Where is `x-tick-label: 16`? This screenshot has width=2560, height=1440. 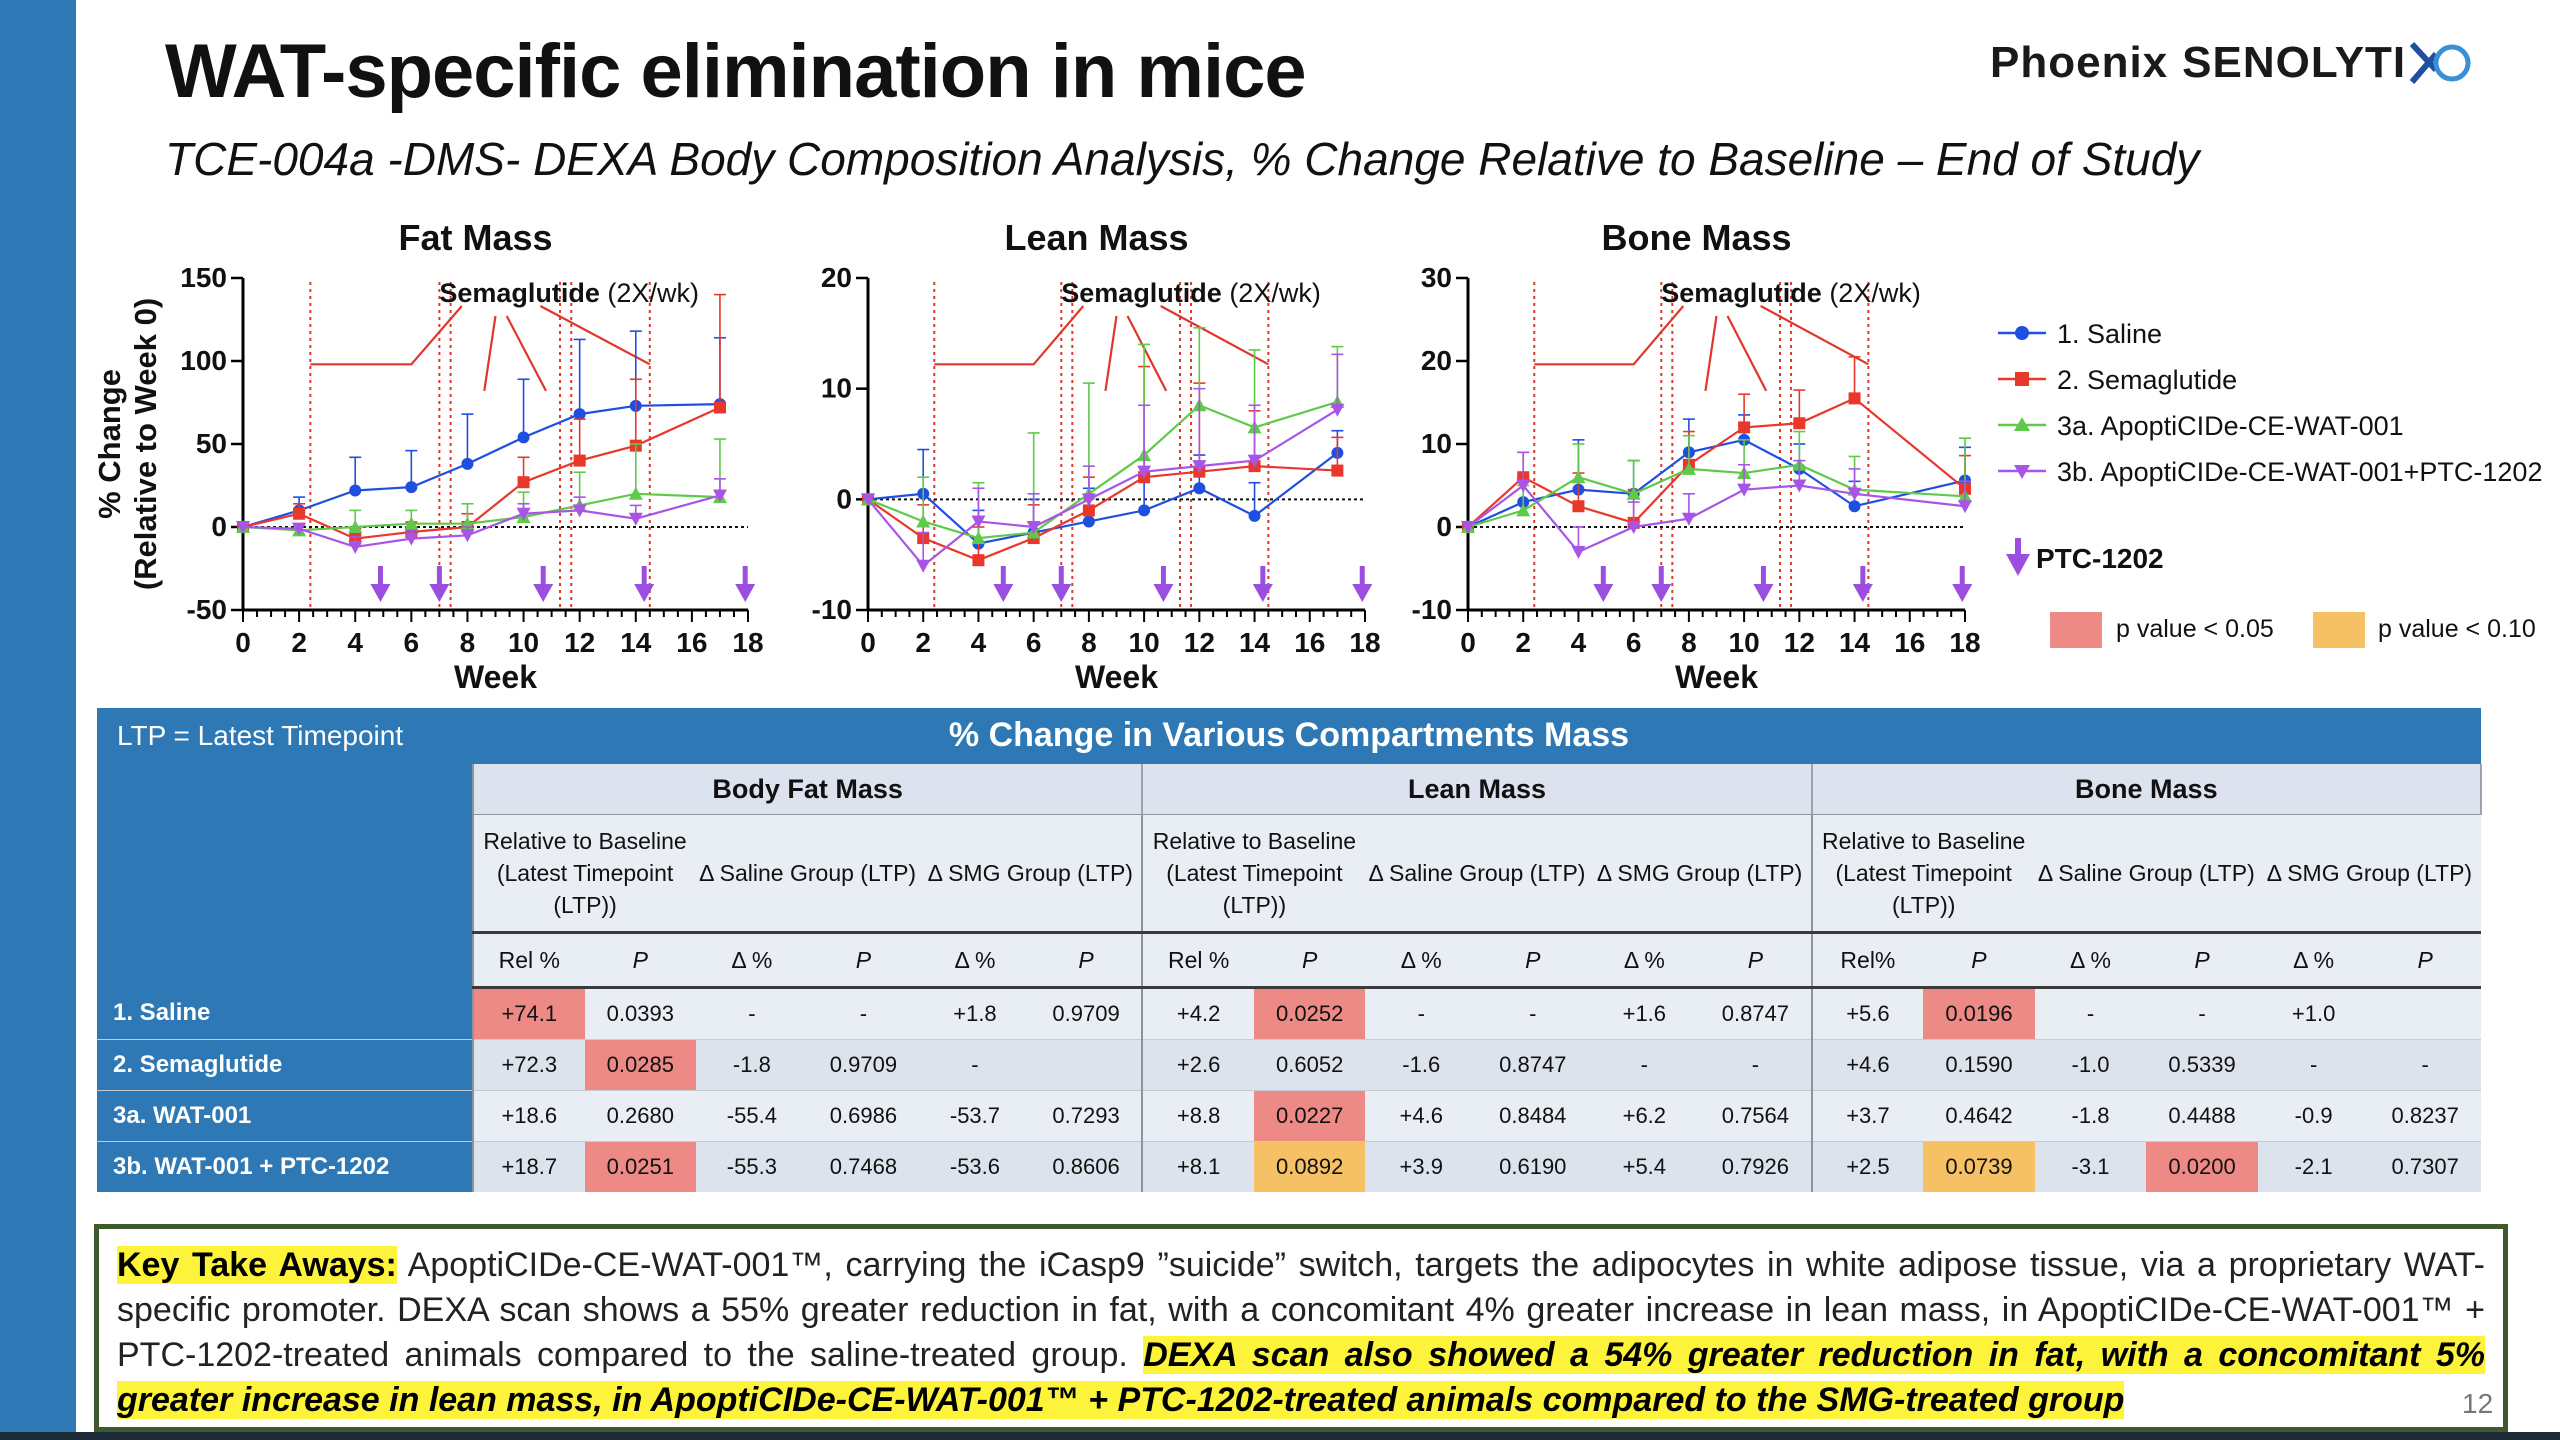
x-tick-label: 16 is located at coordinates (691, 642).